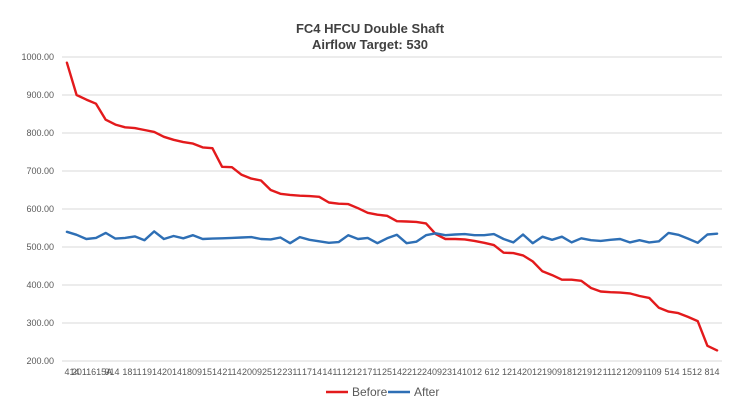 The image size is (740, 411). I want to click on x-tick-label: 2514, so click(392, 372).